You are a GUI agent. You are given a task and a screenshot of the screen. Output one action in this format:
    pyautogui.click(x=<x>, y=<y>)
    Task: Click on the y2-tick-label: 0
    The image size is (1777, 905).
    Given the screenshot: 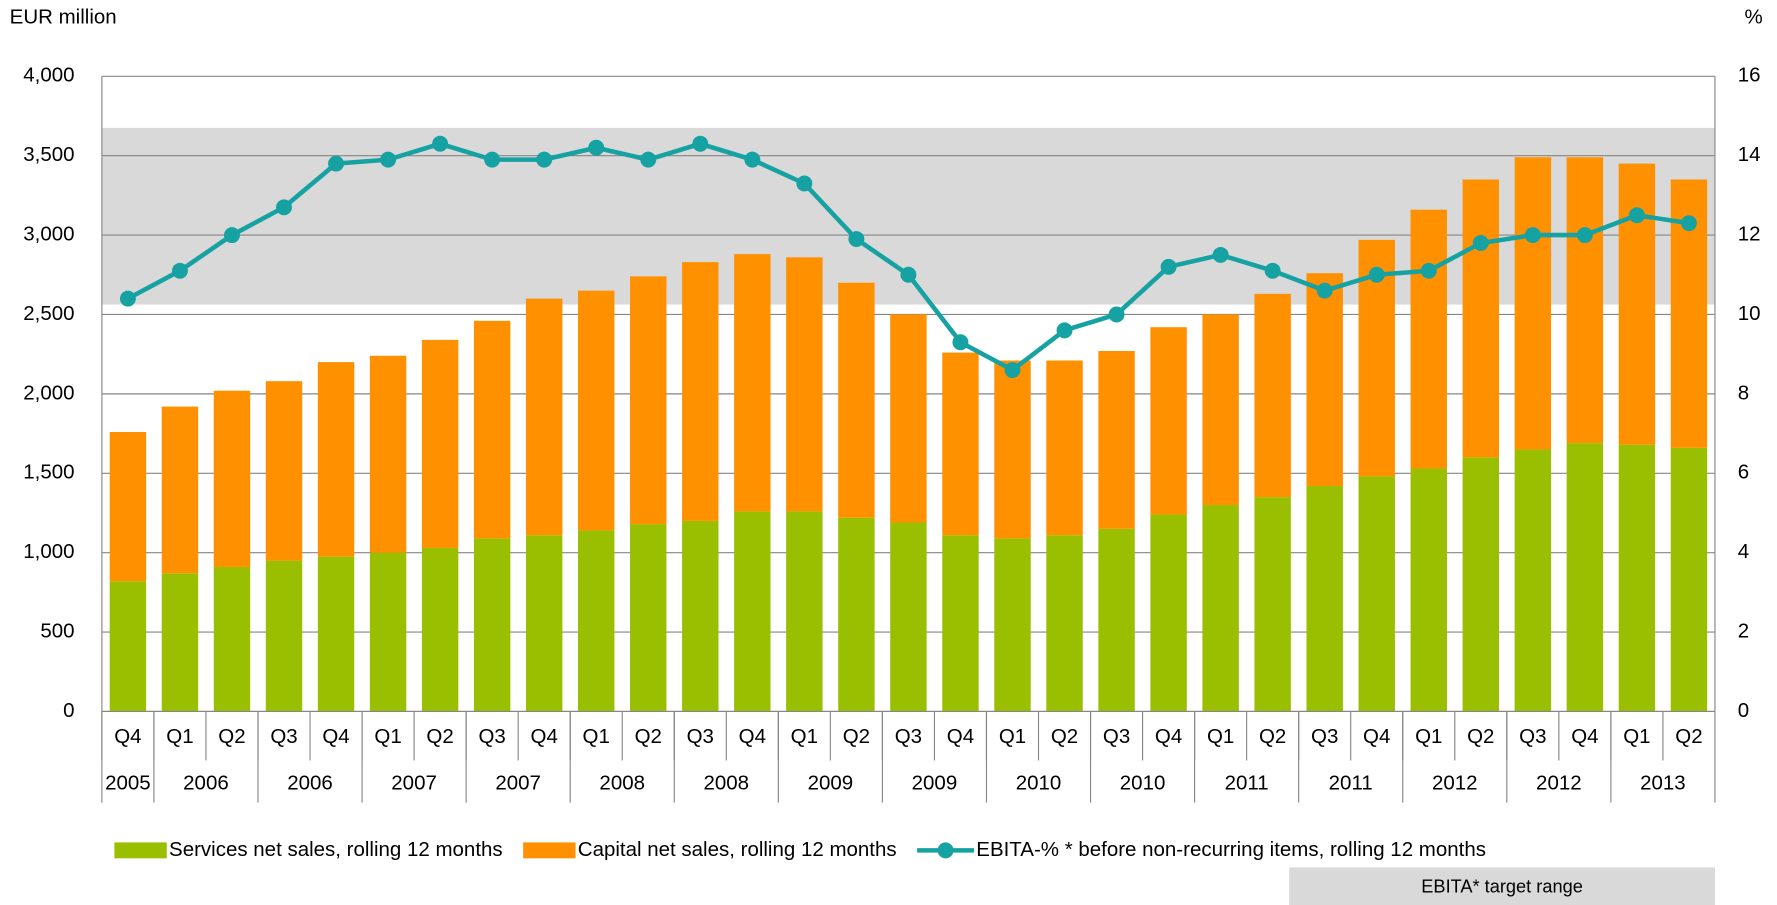 What is the action you would take?
    pyautogui.click(x=1743, y=710)
    